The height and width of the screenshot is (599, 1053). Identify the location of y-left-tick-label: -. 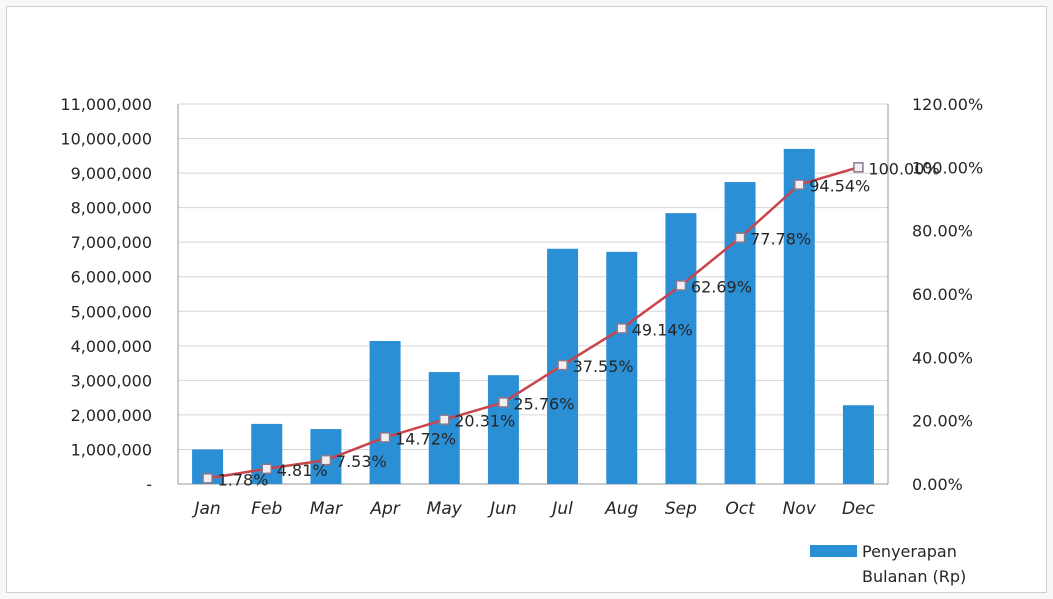
(149, 484).